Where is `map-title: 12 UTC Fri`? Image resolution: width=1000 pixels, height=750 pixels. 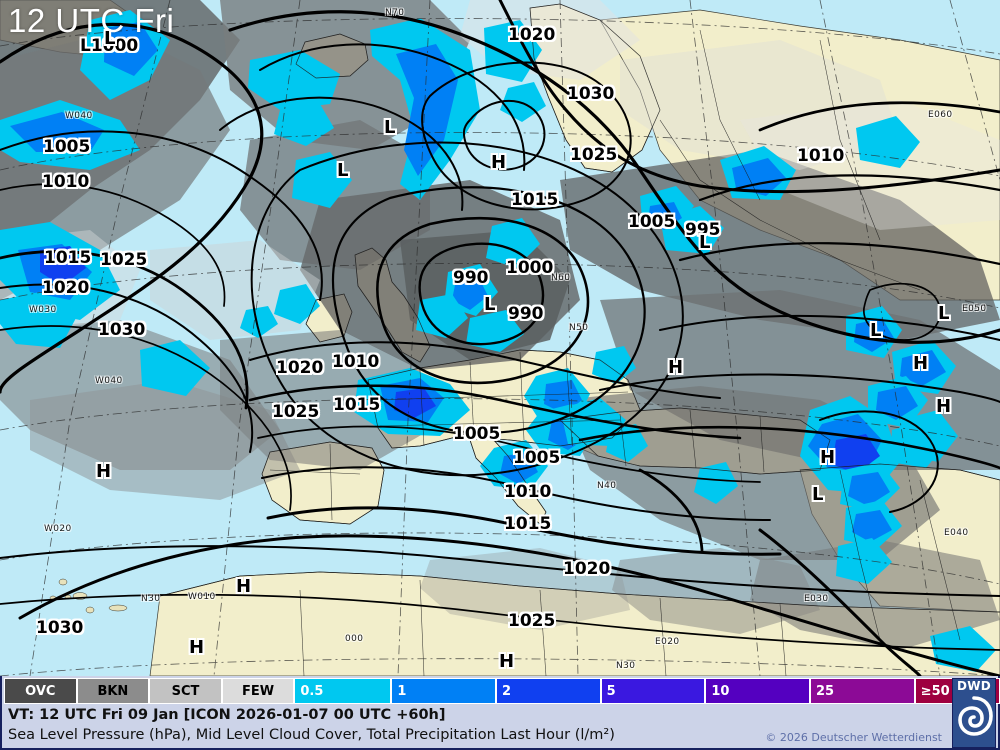 map-title: 12 UTC Fri is located at coordinates (91, 20).